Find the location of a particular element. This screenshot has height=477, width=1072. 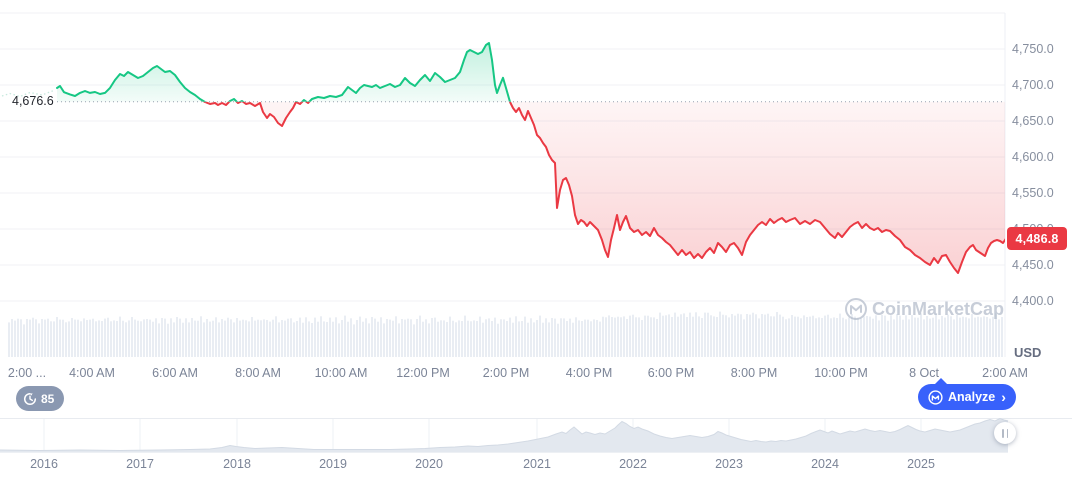

x-axis-label: 12:00 PM is located at coordinates (423, 373).